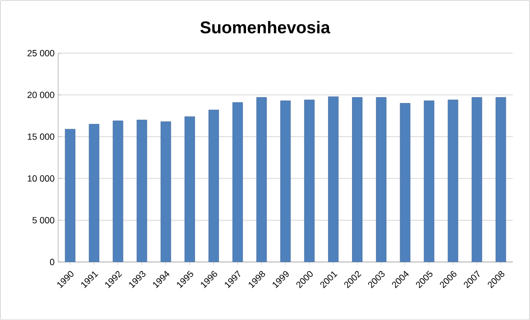  What do you see at coordinates (52, 262) in the screenshot?
I see `y-tick-label: 0` at bounding box center [52, 262].